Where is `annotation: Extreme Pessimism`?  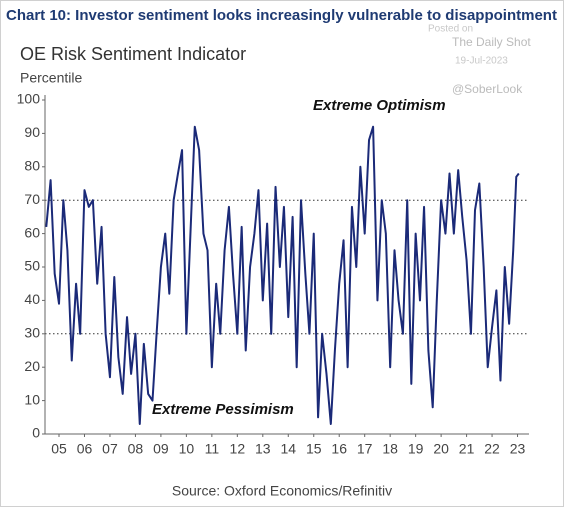 annotation: Extreme Pessimism is located at coordinates (223, 409).